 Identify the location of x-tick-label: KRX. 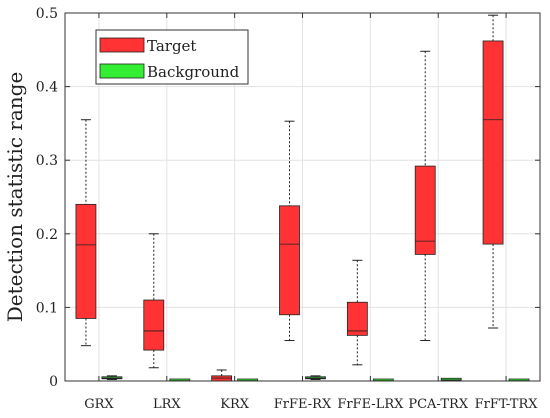
(235, 404).